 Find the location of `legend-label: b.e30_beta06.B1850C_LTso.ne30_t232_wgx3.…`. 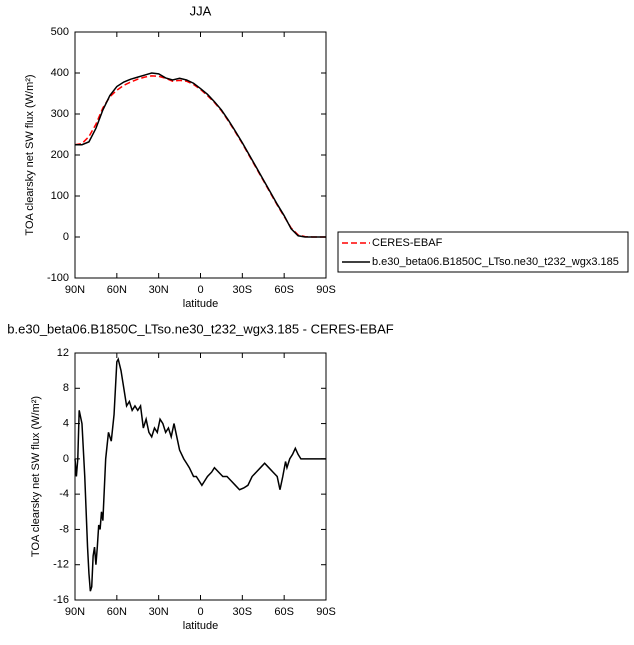

legend-label: b.e30_beta06.B1850C_LTso.ne30_t232_wgx3.… is located at coordinates (495, 262).